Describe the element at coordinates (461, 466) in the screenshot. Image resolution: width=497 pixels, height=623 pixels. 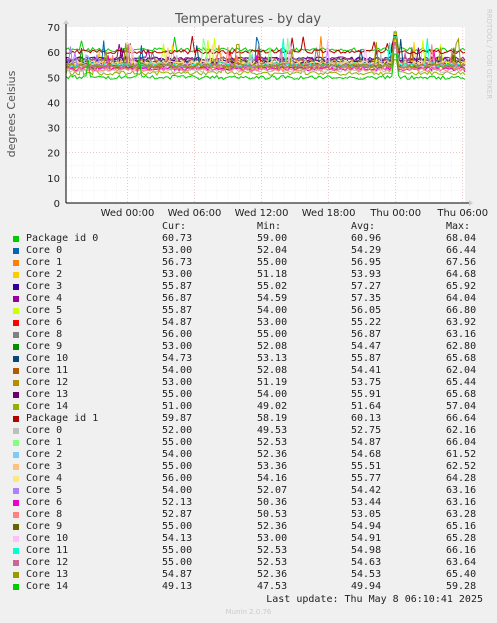
I see `legend-max: 62.52` at that location.